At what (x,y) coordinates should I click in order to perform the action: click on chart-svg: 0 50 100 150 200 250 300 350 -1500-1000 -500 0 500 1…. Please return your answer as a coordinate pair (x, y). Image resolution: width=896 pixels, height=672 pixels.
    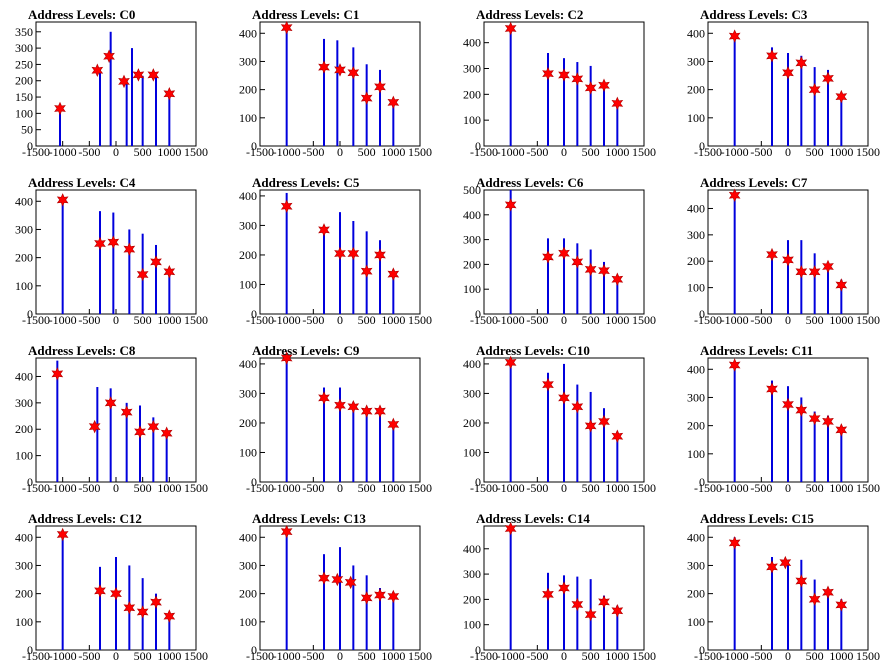
    Looking at the image, I should click on (111, 90).